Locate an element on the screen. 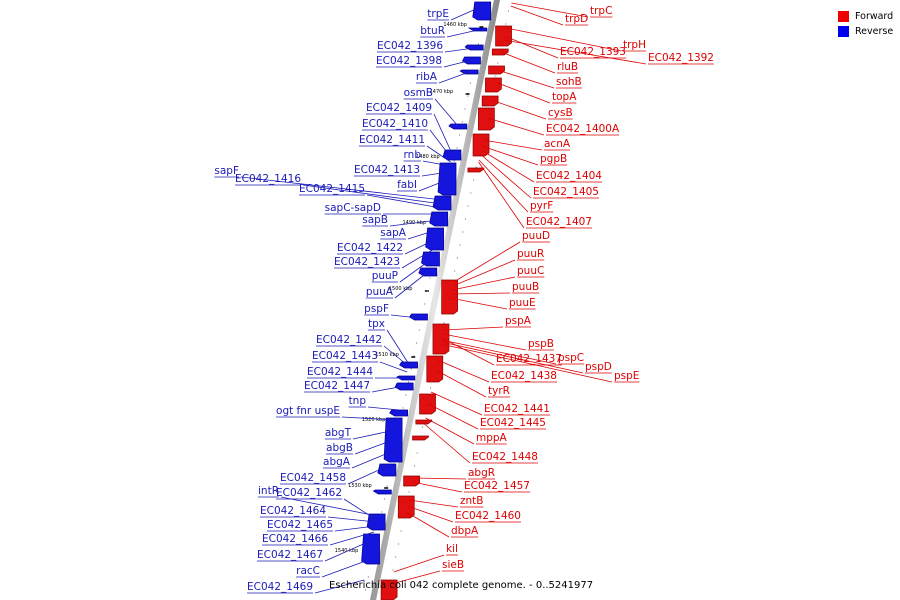  forward-gene-label-ec042-1445: EC042_1445 is located at coordinates (513, 423).